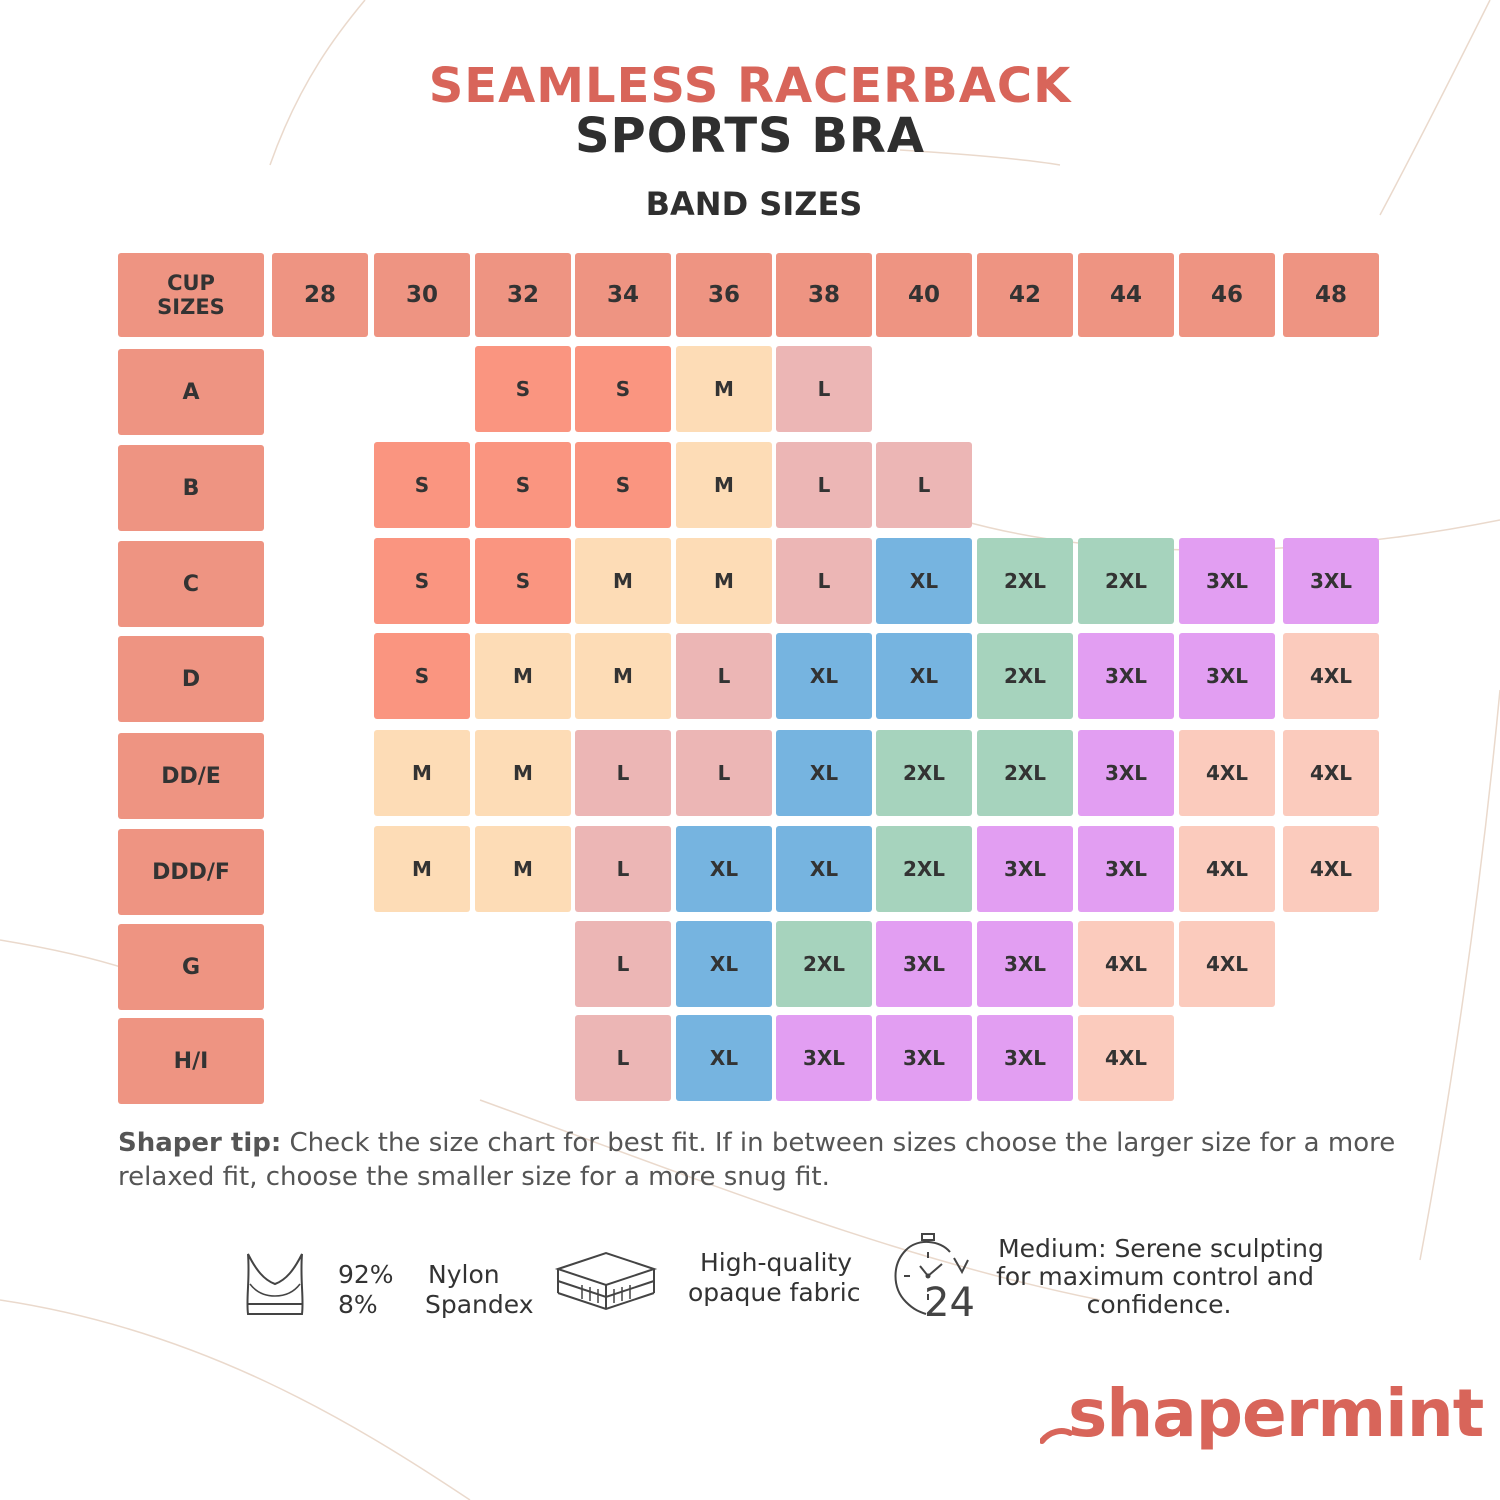  I want to click on cup-header-b: B, so click(191, 488).